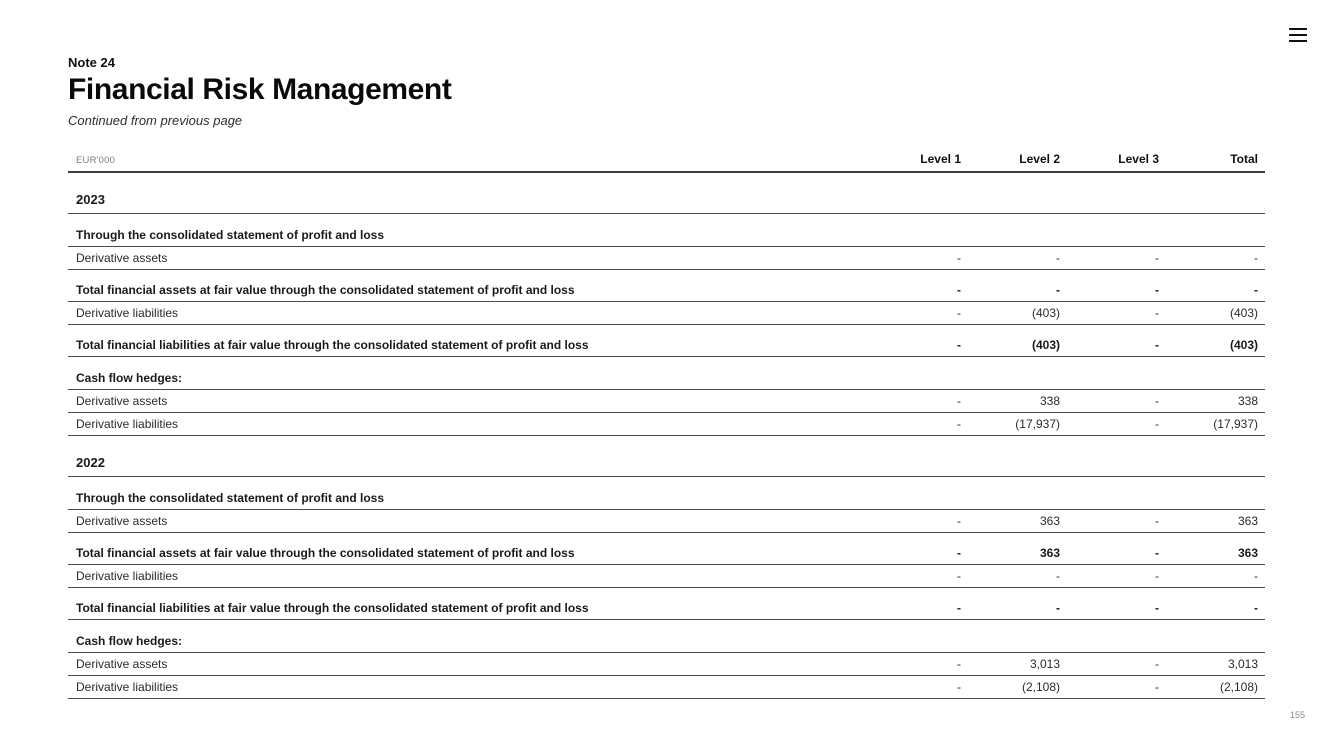  What do you see at coordinates (1242, 664) in the screenshot?
I see `row-value-total: 3,013` at bounding box center [1242, 664].